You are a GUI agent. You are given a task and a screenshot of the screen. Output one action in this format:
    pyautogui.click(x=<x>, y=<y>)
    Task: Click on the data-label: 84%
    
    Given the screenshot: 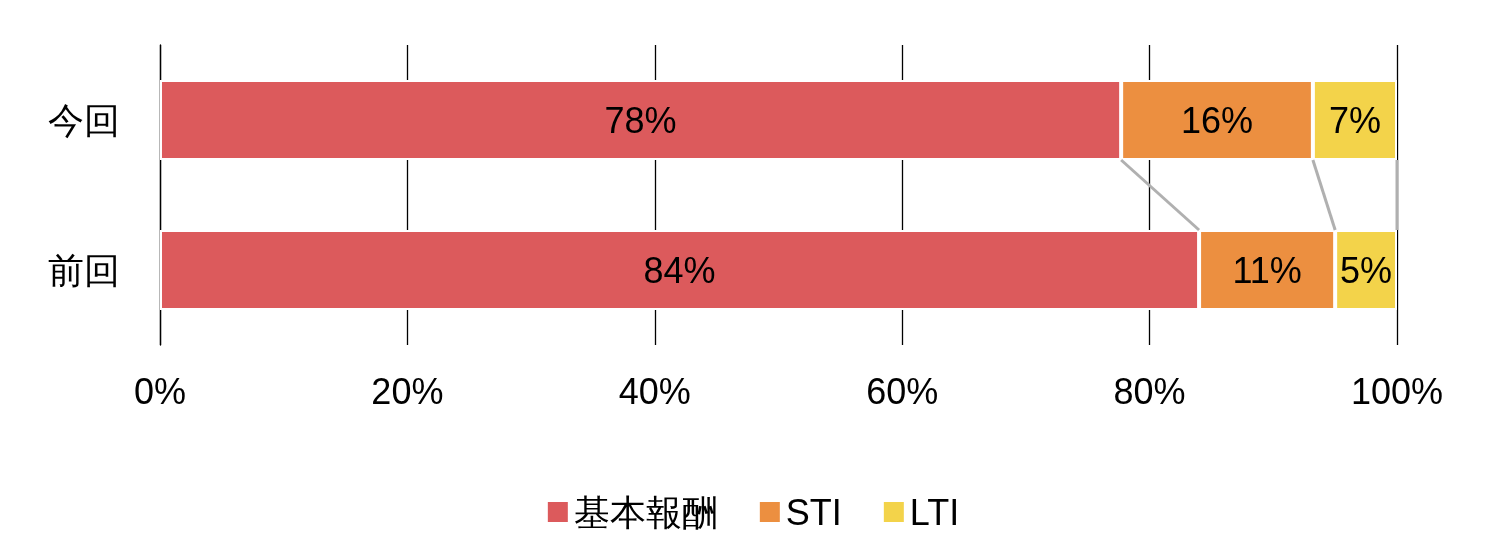 What is the action you would take?
    pyautogui.click(x=679, y=270)
    